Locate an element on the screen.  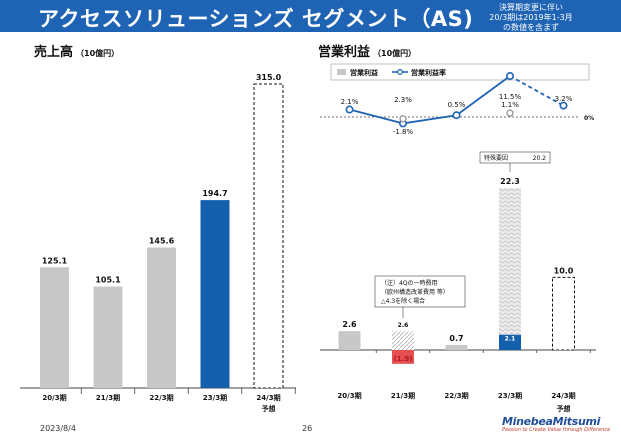
margin-value-label: 2.1% is located at coordinates (350, 102).